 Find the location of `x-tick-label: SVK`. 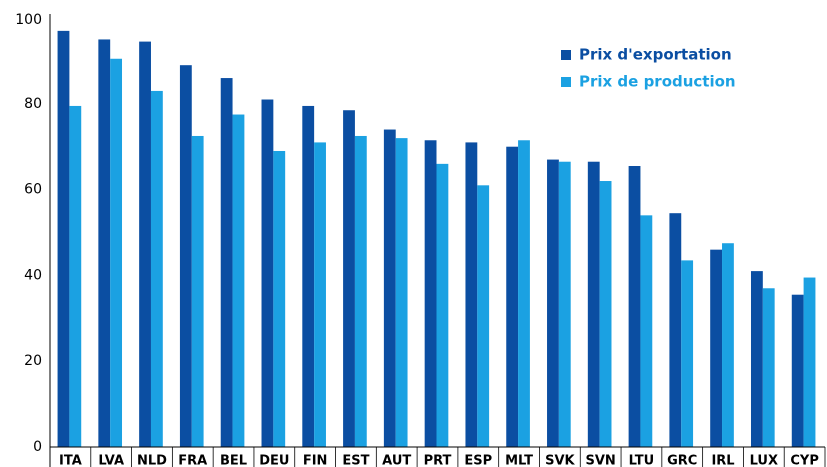

x-tick-label: SVK is located at coordinates (560, 460).